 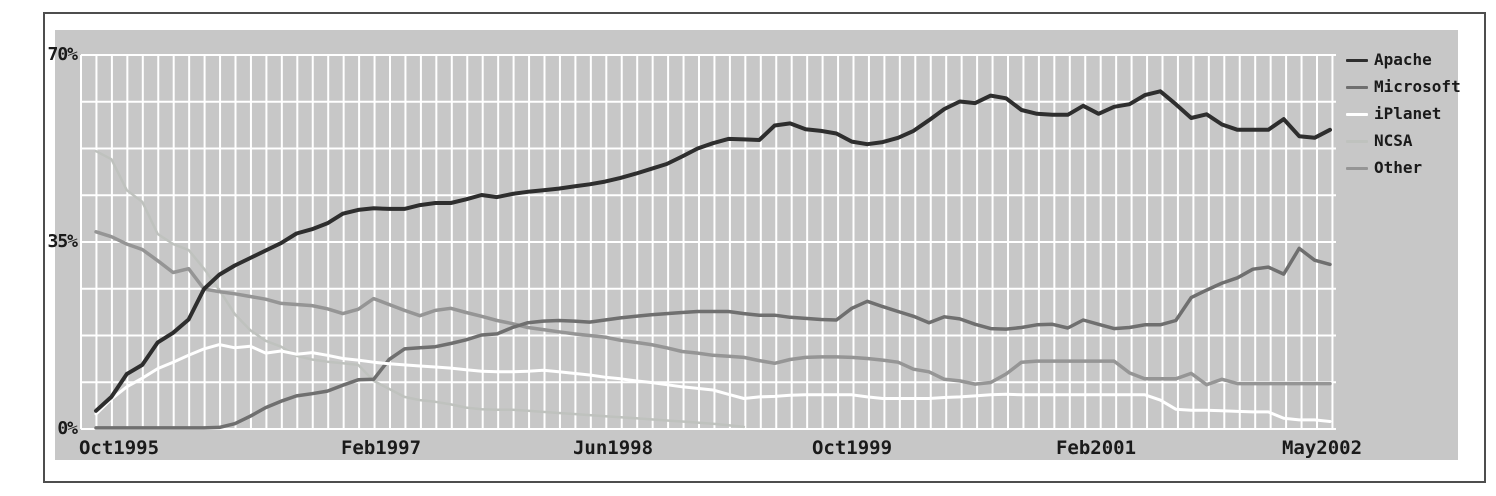 What do you see at coordinates (1096, 448) in the screenshot?
I see `x-tick-feb2001: Feb2001` at bounding box center [1096, 448].